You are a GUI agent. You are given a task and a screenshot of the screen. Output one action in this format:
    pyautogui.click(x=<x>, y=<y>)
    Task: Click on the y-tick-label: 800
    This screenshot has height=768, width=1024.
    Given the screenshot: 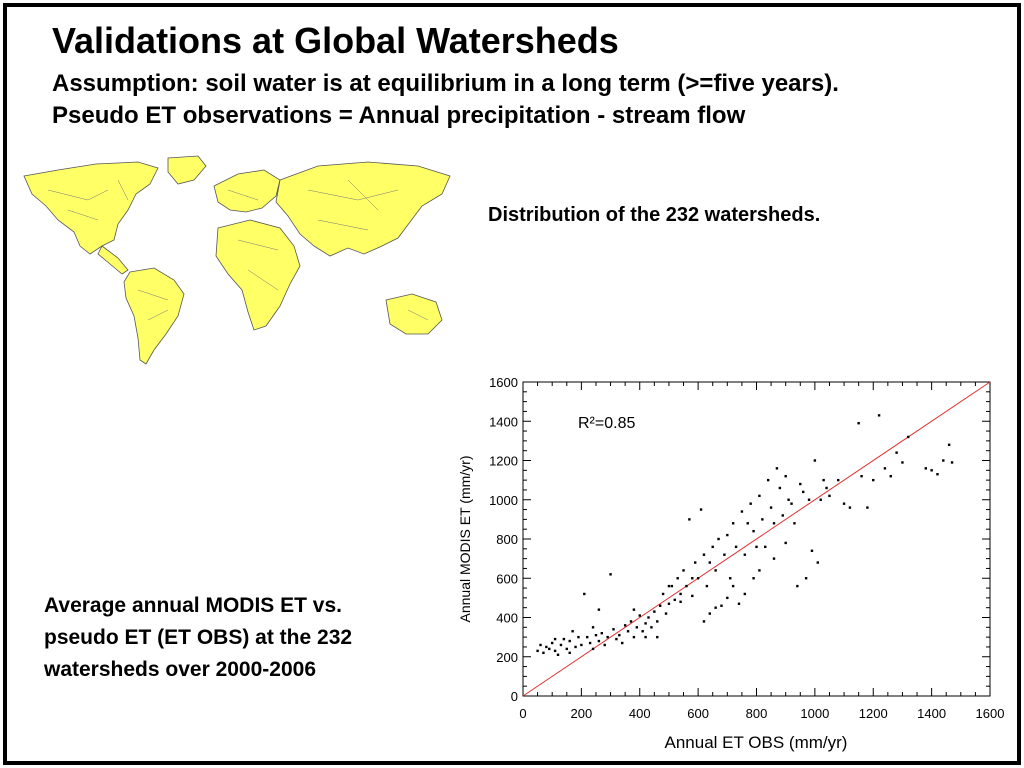 What is the action you would take?
    pyautogui.click(x=507, y=539)
    